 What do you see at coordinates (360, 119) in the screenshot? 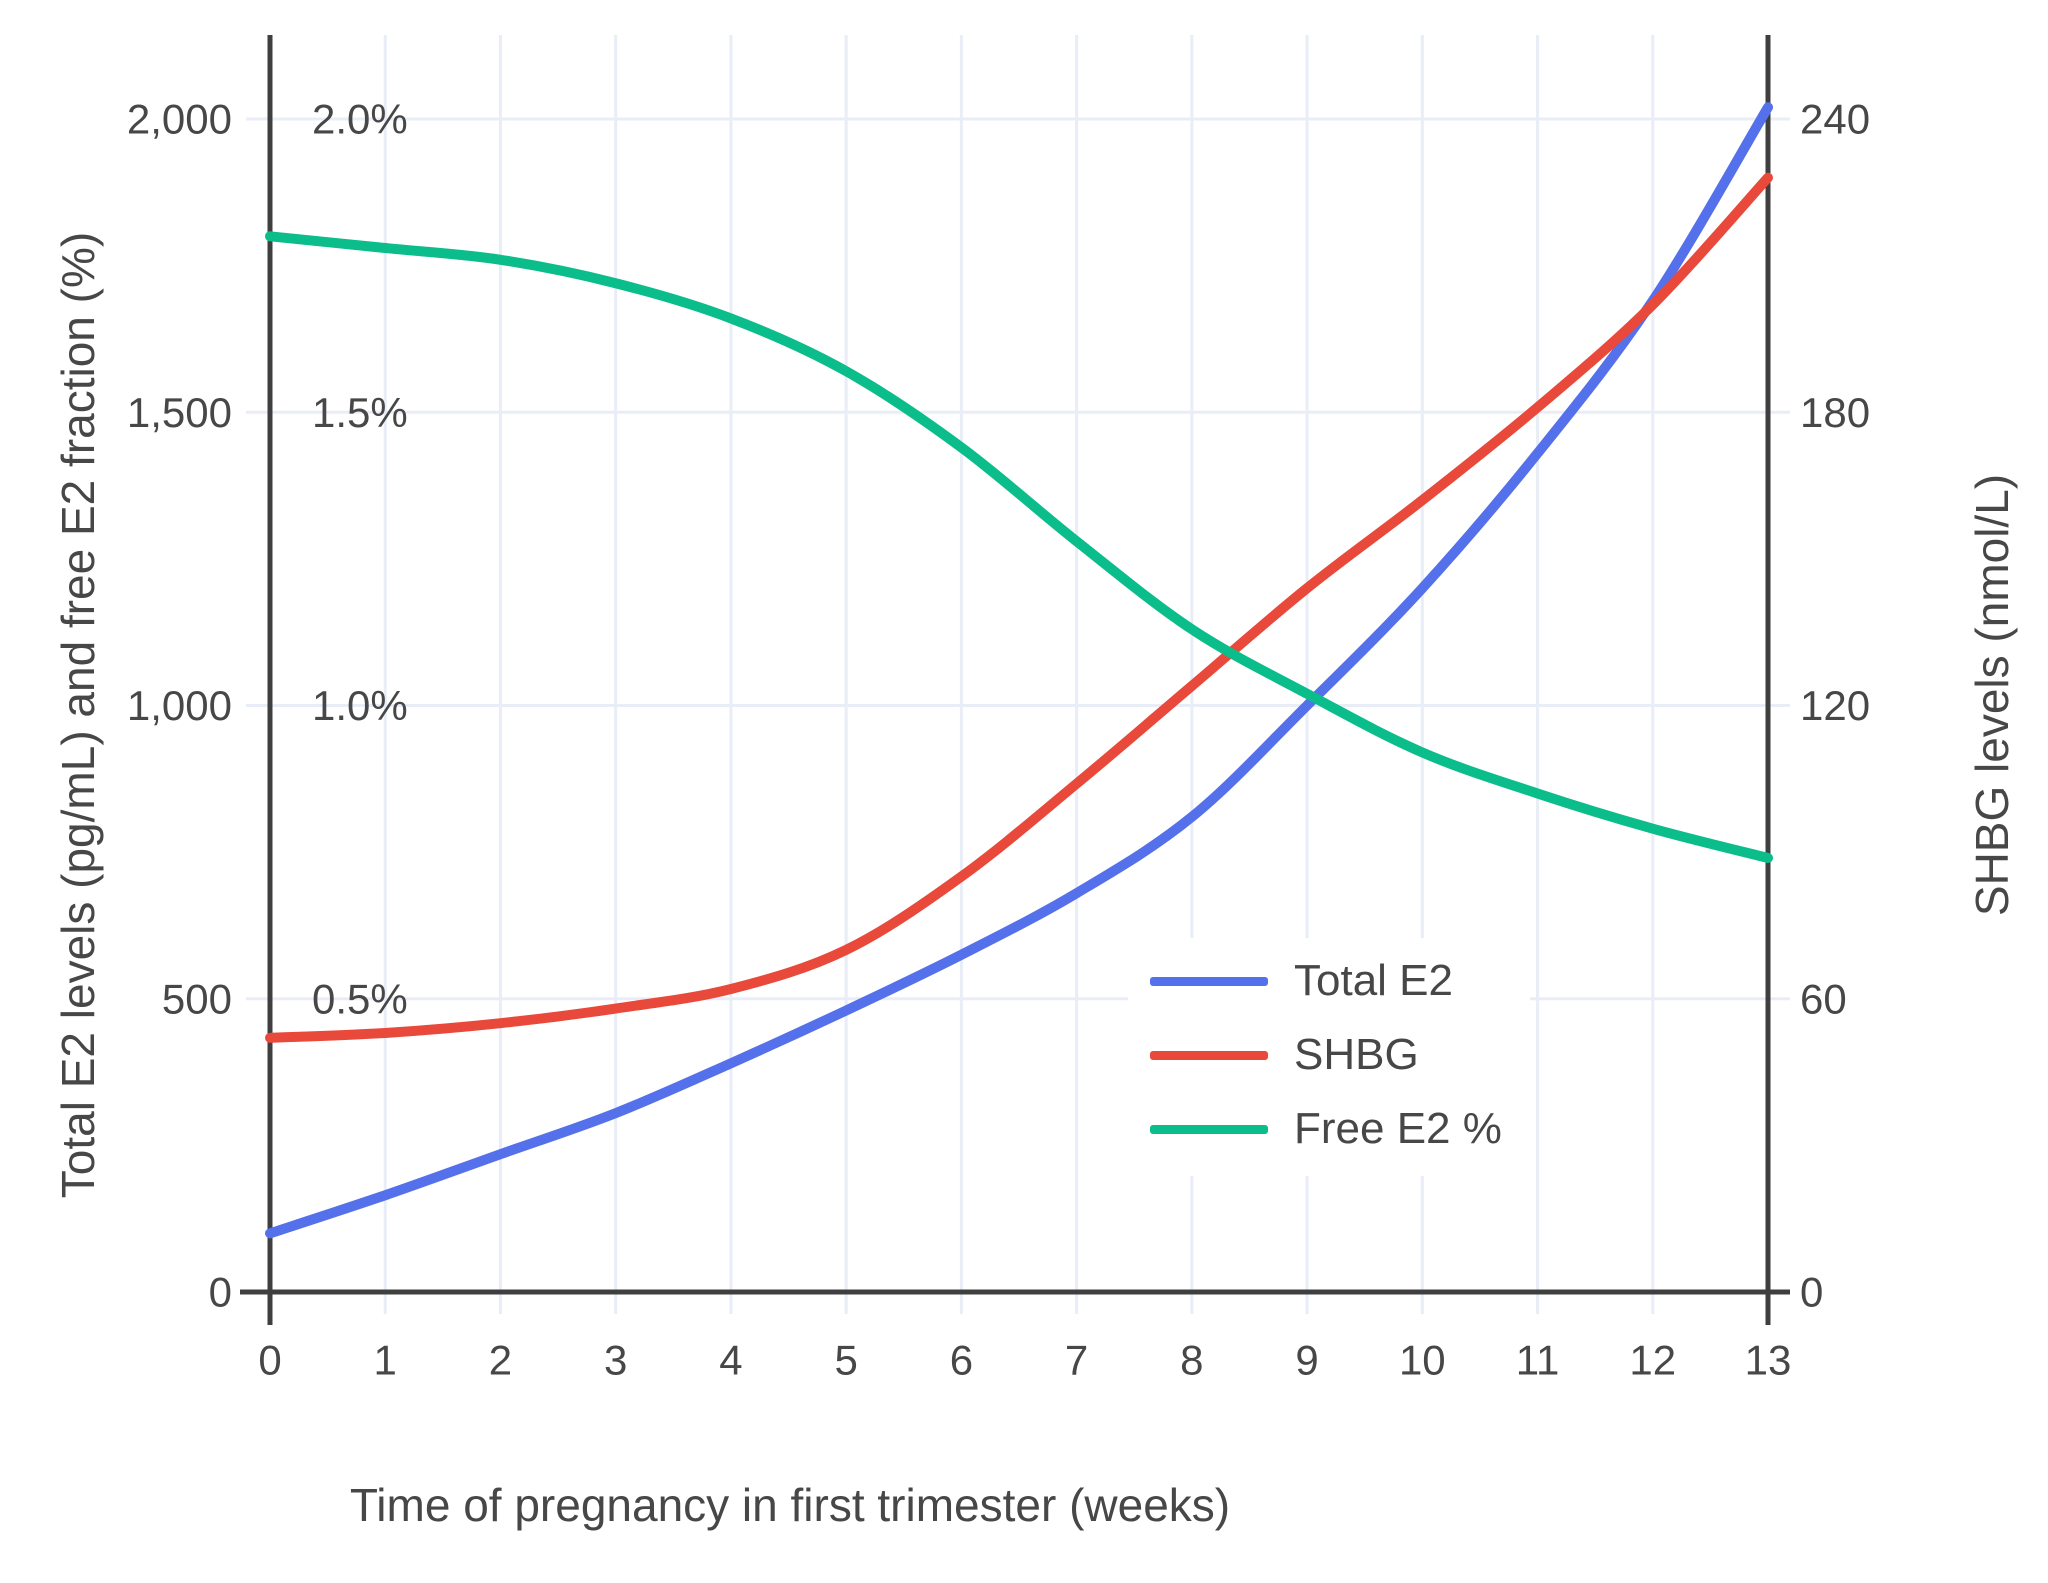
I see `free-e2-percent-tick-label: 2.0%` at bounding box center [360, 119].